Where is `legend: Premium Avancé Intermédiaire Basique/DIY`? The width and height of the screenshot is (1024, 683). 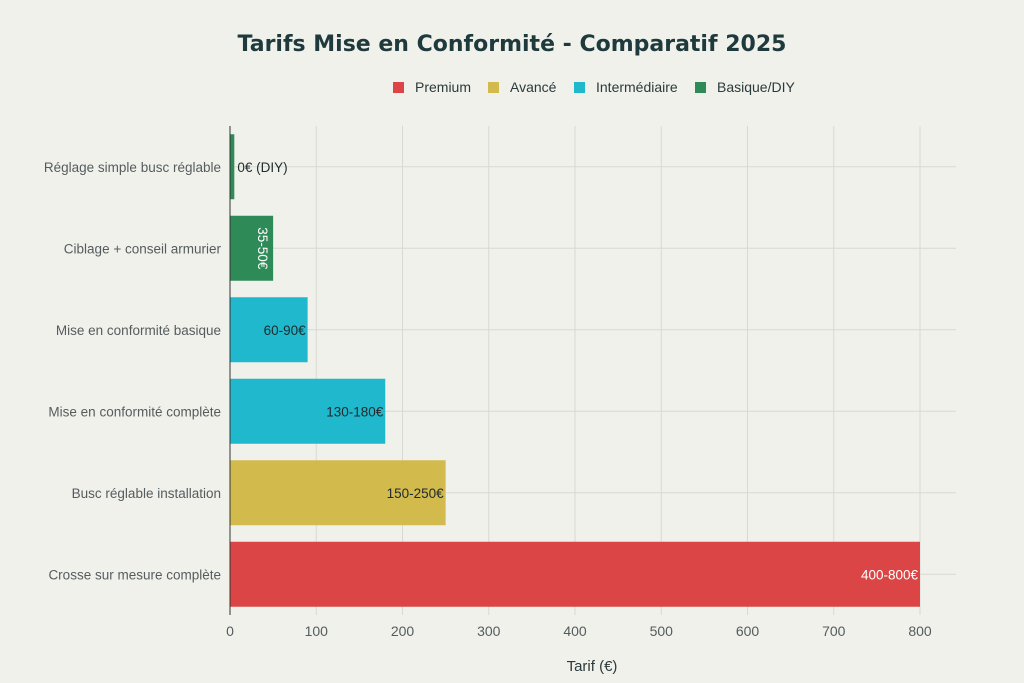
legend: Premium Avancé Intermédiaire Basique/DIY is located at coordinates (594, 87).